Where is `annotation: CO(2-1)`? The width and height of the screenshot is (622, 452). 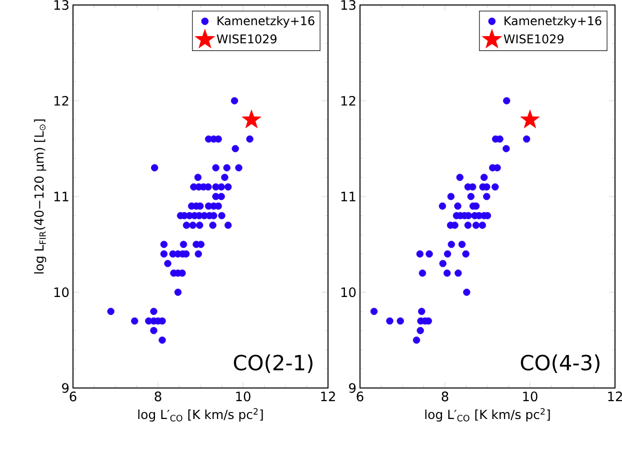 annotation: CO(2-1) is located at coordinates (273, 363).